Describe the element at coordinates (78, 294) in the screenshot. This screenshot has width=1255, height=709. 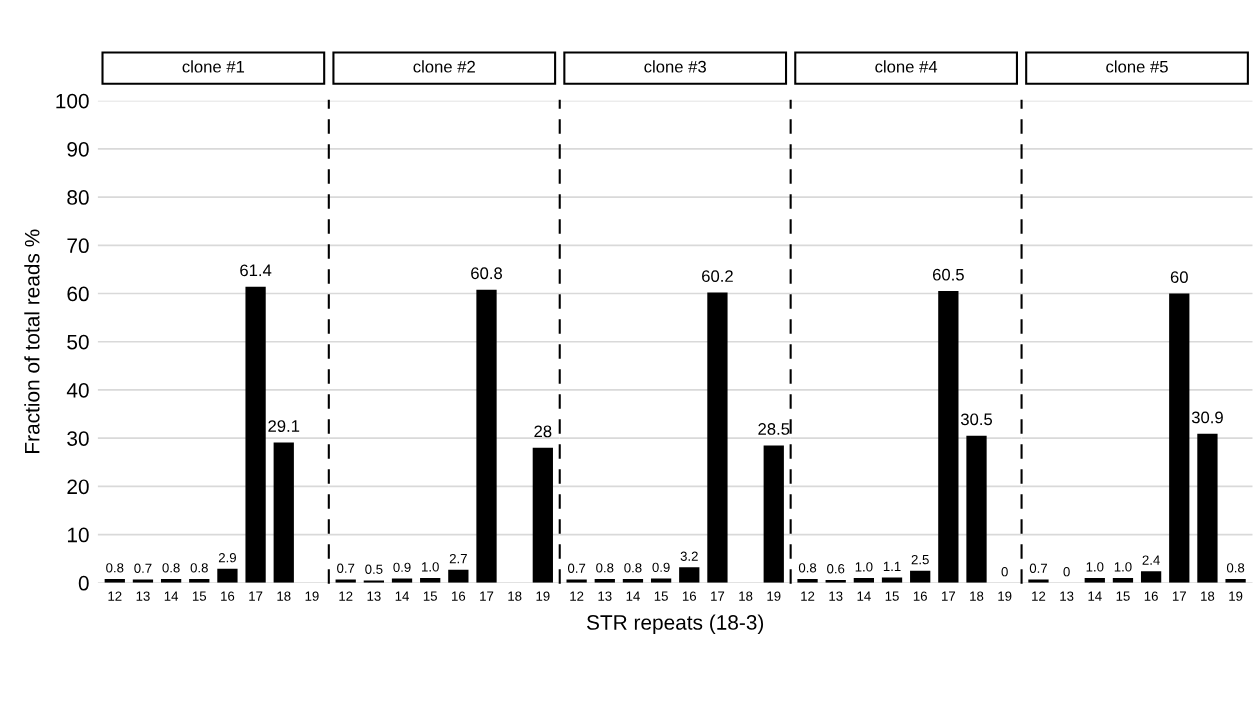
I see `y-tick-label: 60` at that location.